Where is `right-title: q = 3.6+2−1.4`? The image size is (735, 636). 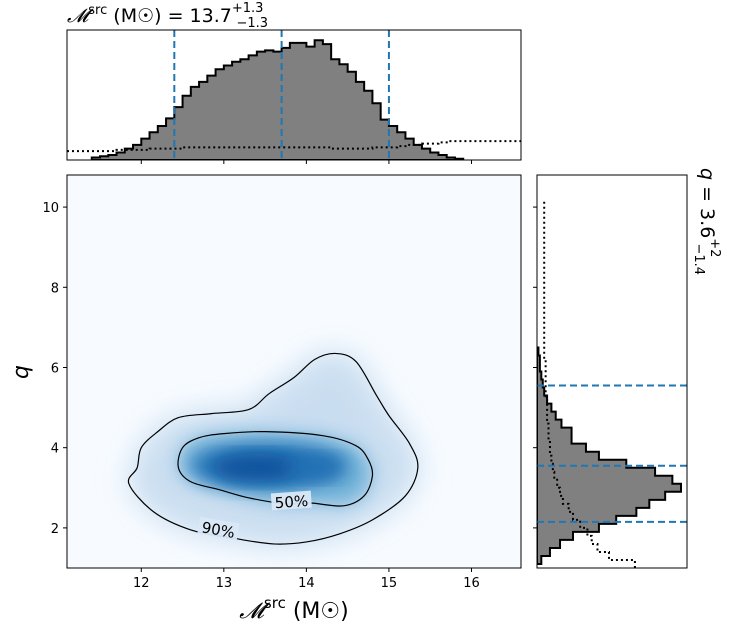
right-title: q = 3.6+2−1.4 is located at coordinates (706, 221).